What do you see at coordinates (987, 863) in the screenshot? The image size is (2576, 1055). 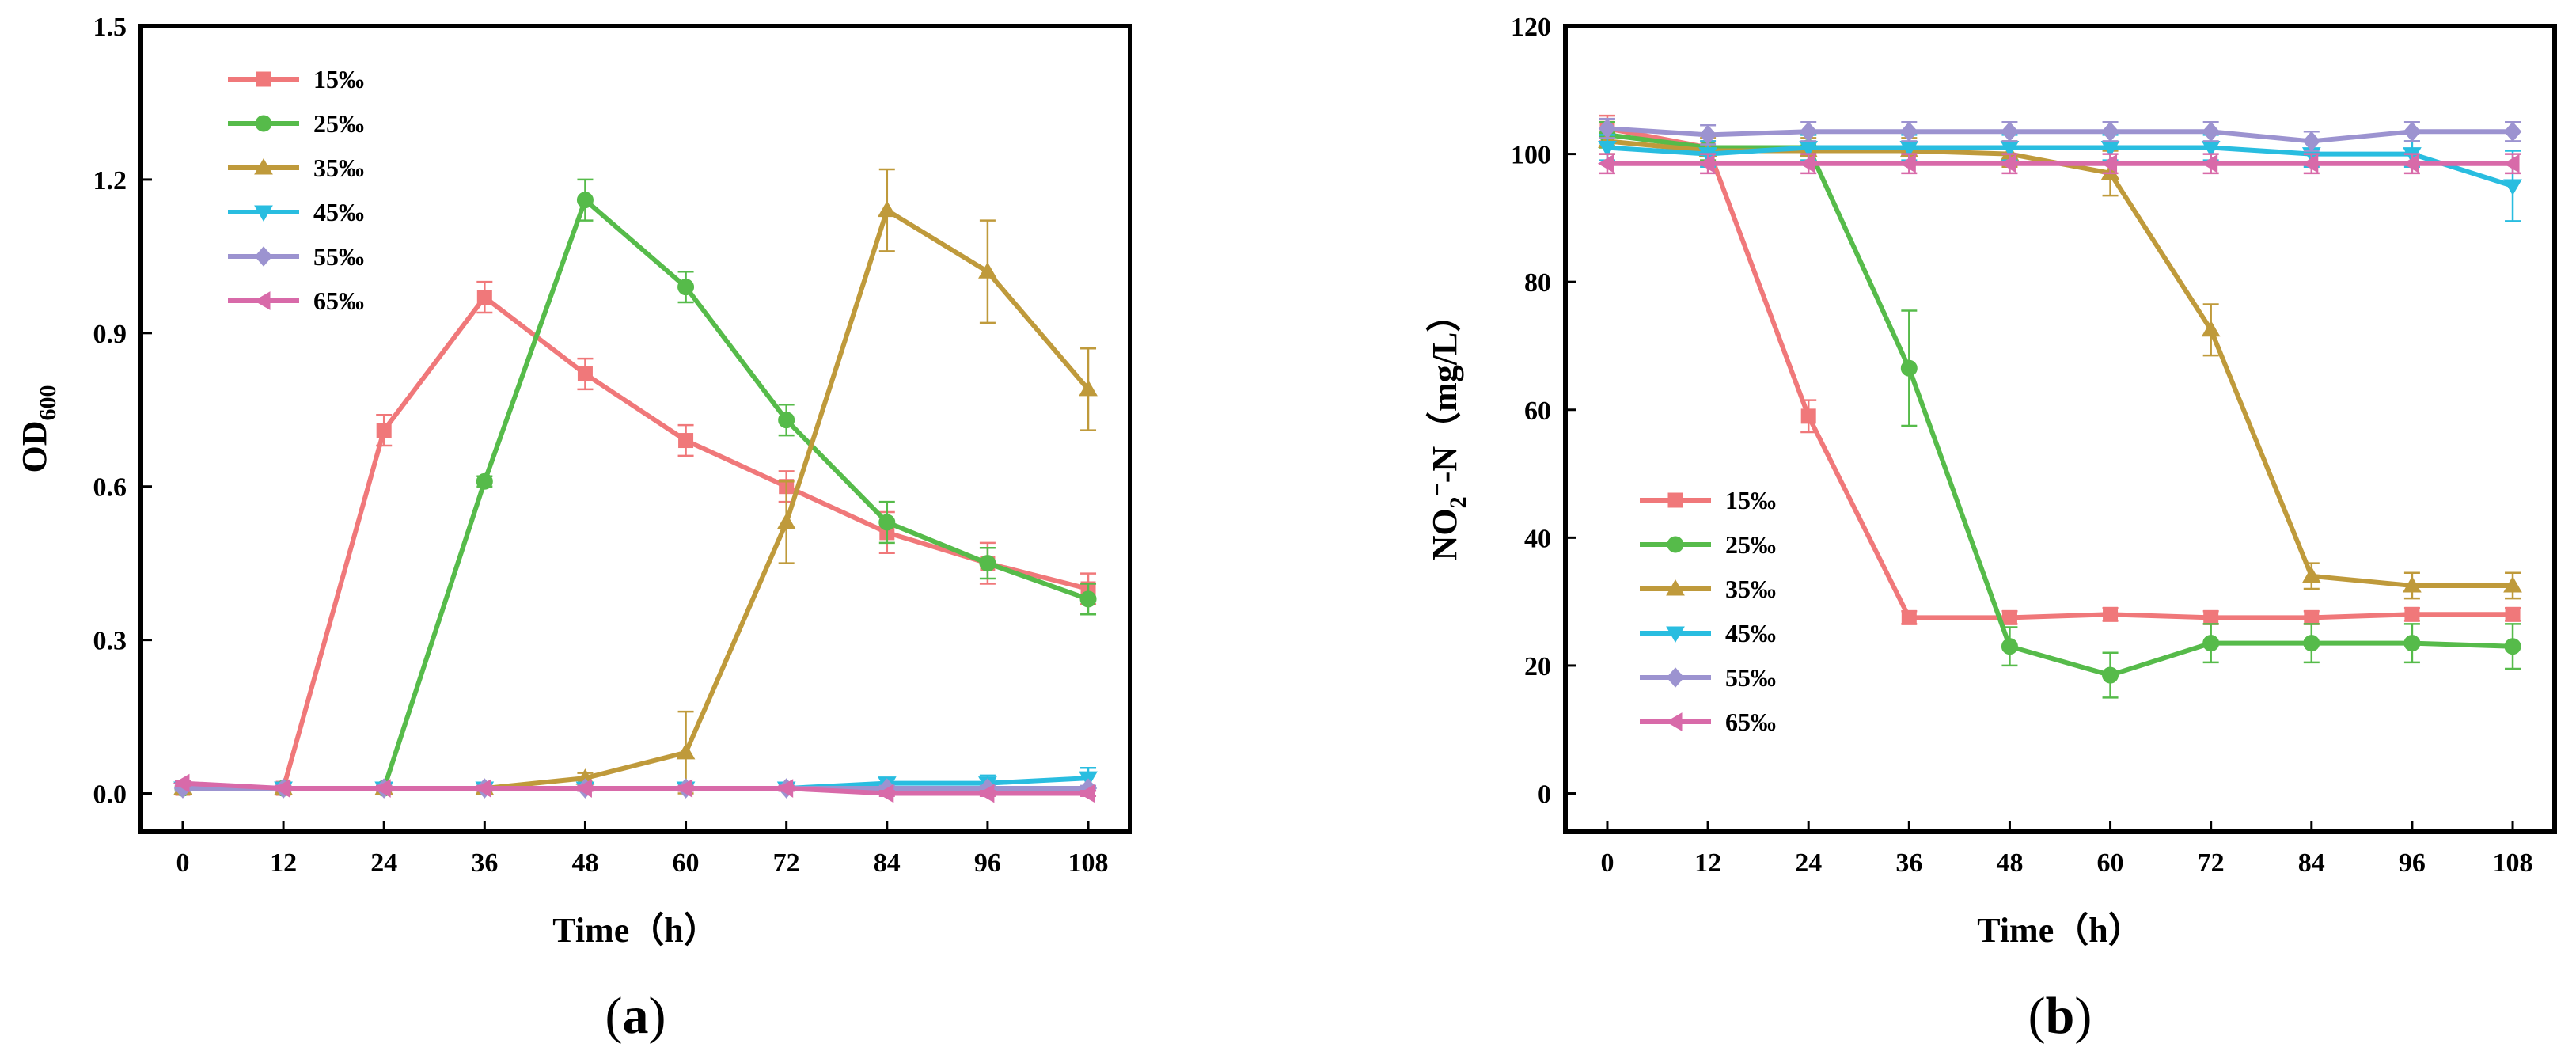 I see `panel-a-xtick-label: 96` at bounding box center [987, 863].